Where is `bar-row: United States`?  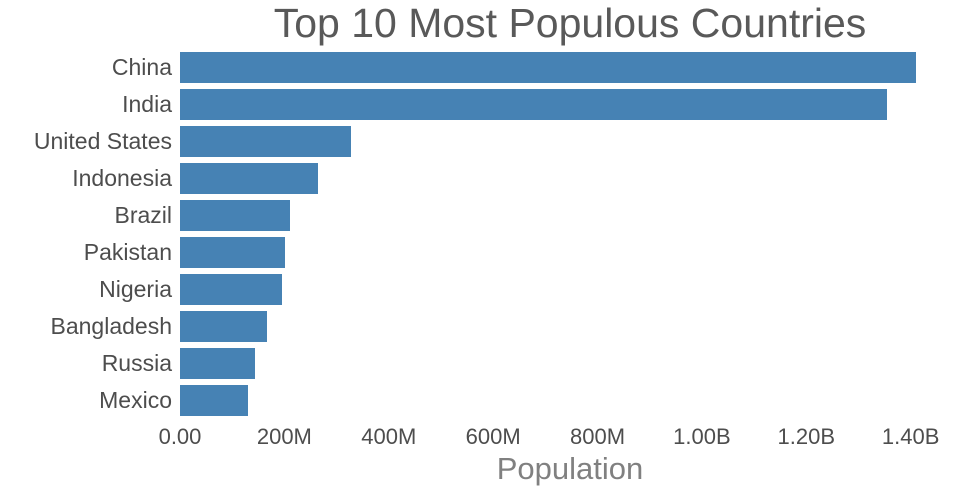
bar-row: United States is located at coordinates (480, 141).